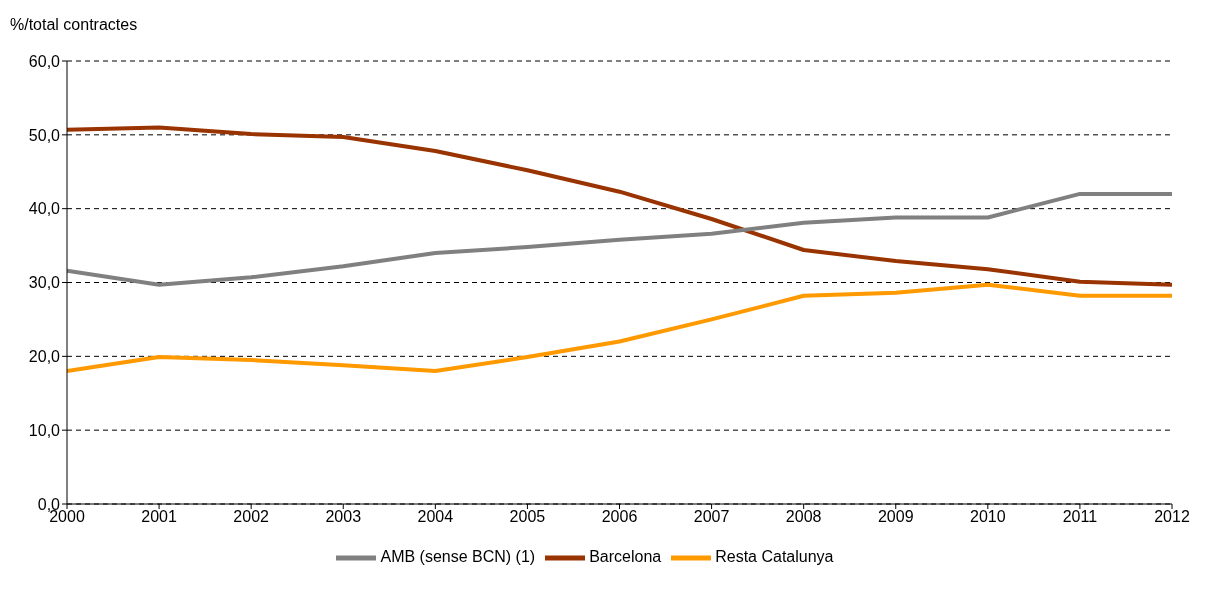 The image size is (1208, 596). I want to click on x-tick-label: 2004, so click(435, 517).